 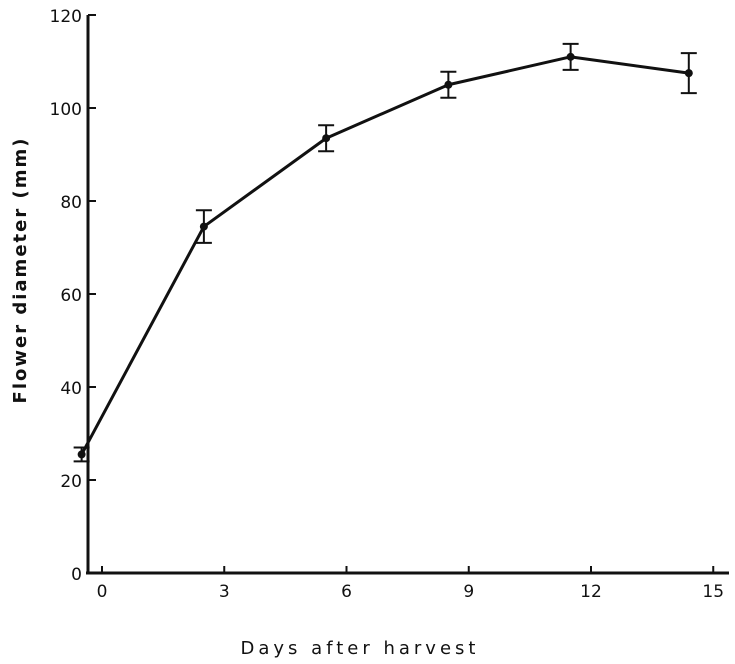 What do you see at coordinates (20, 270) in the screenshot?
I see `y-axis-label: Flower diameter (mm)` at bounding box center [20, 270].